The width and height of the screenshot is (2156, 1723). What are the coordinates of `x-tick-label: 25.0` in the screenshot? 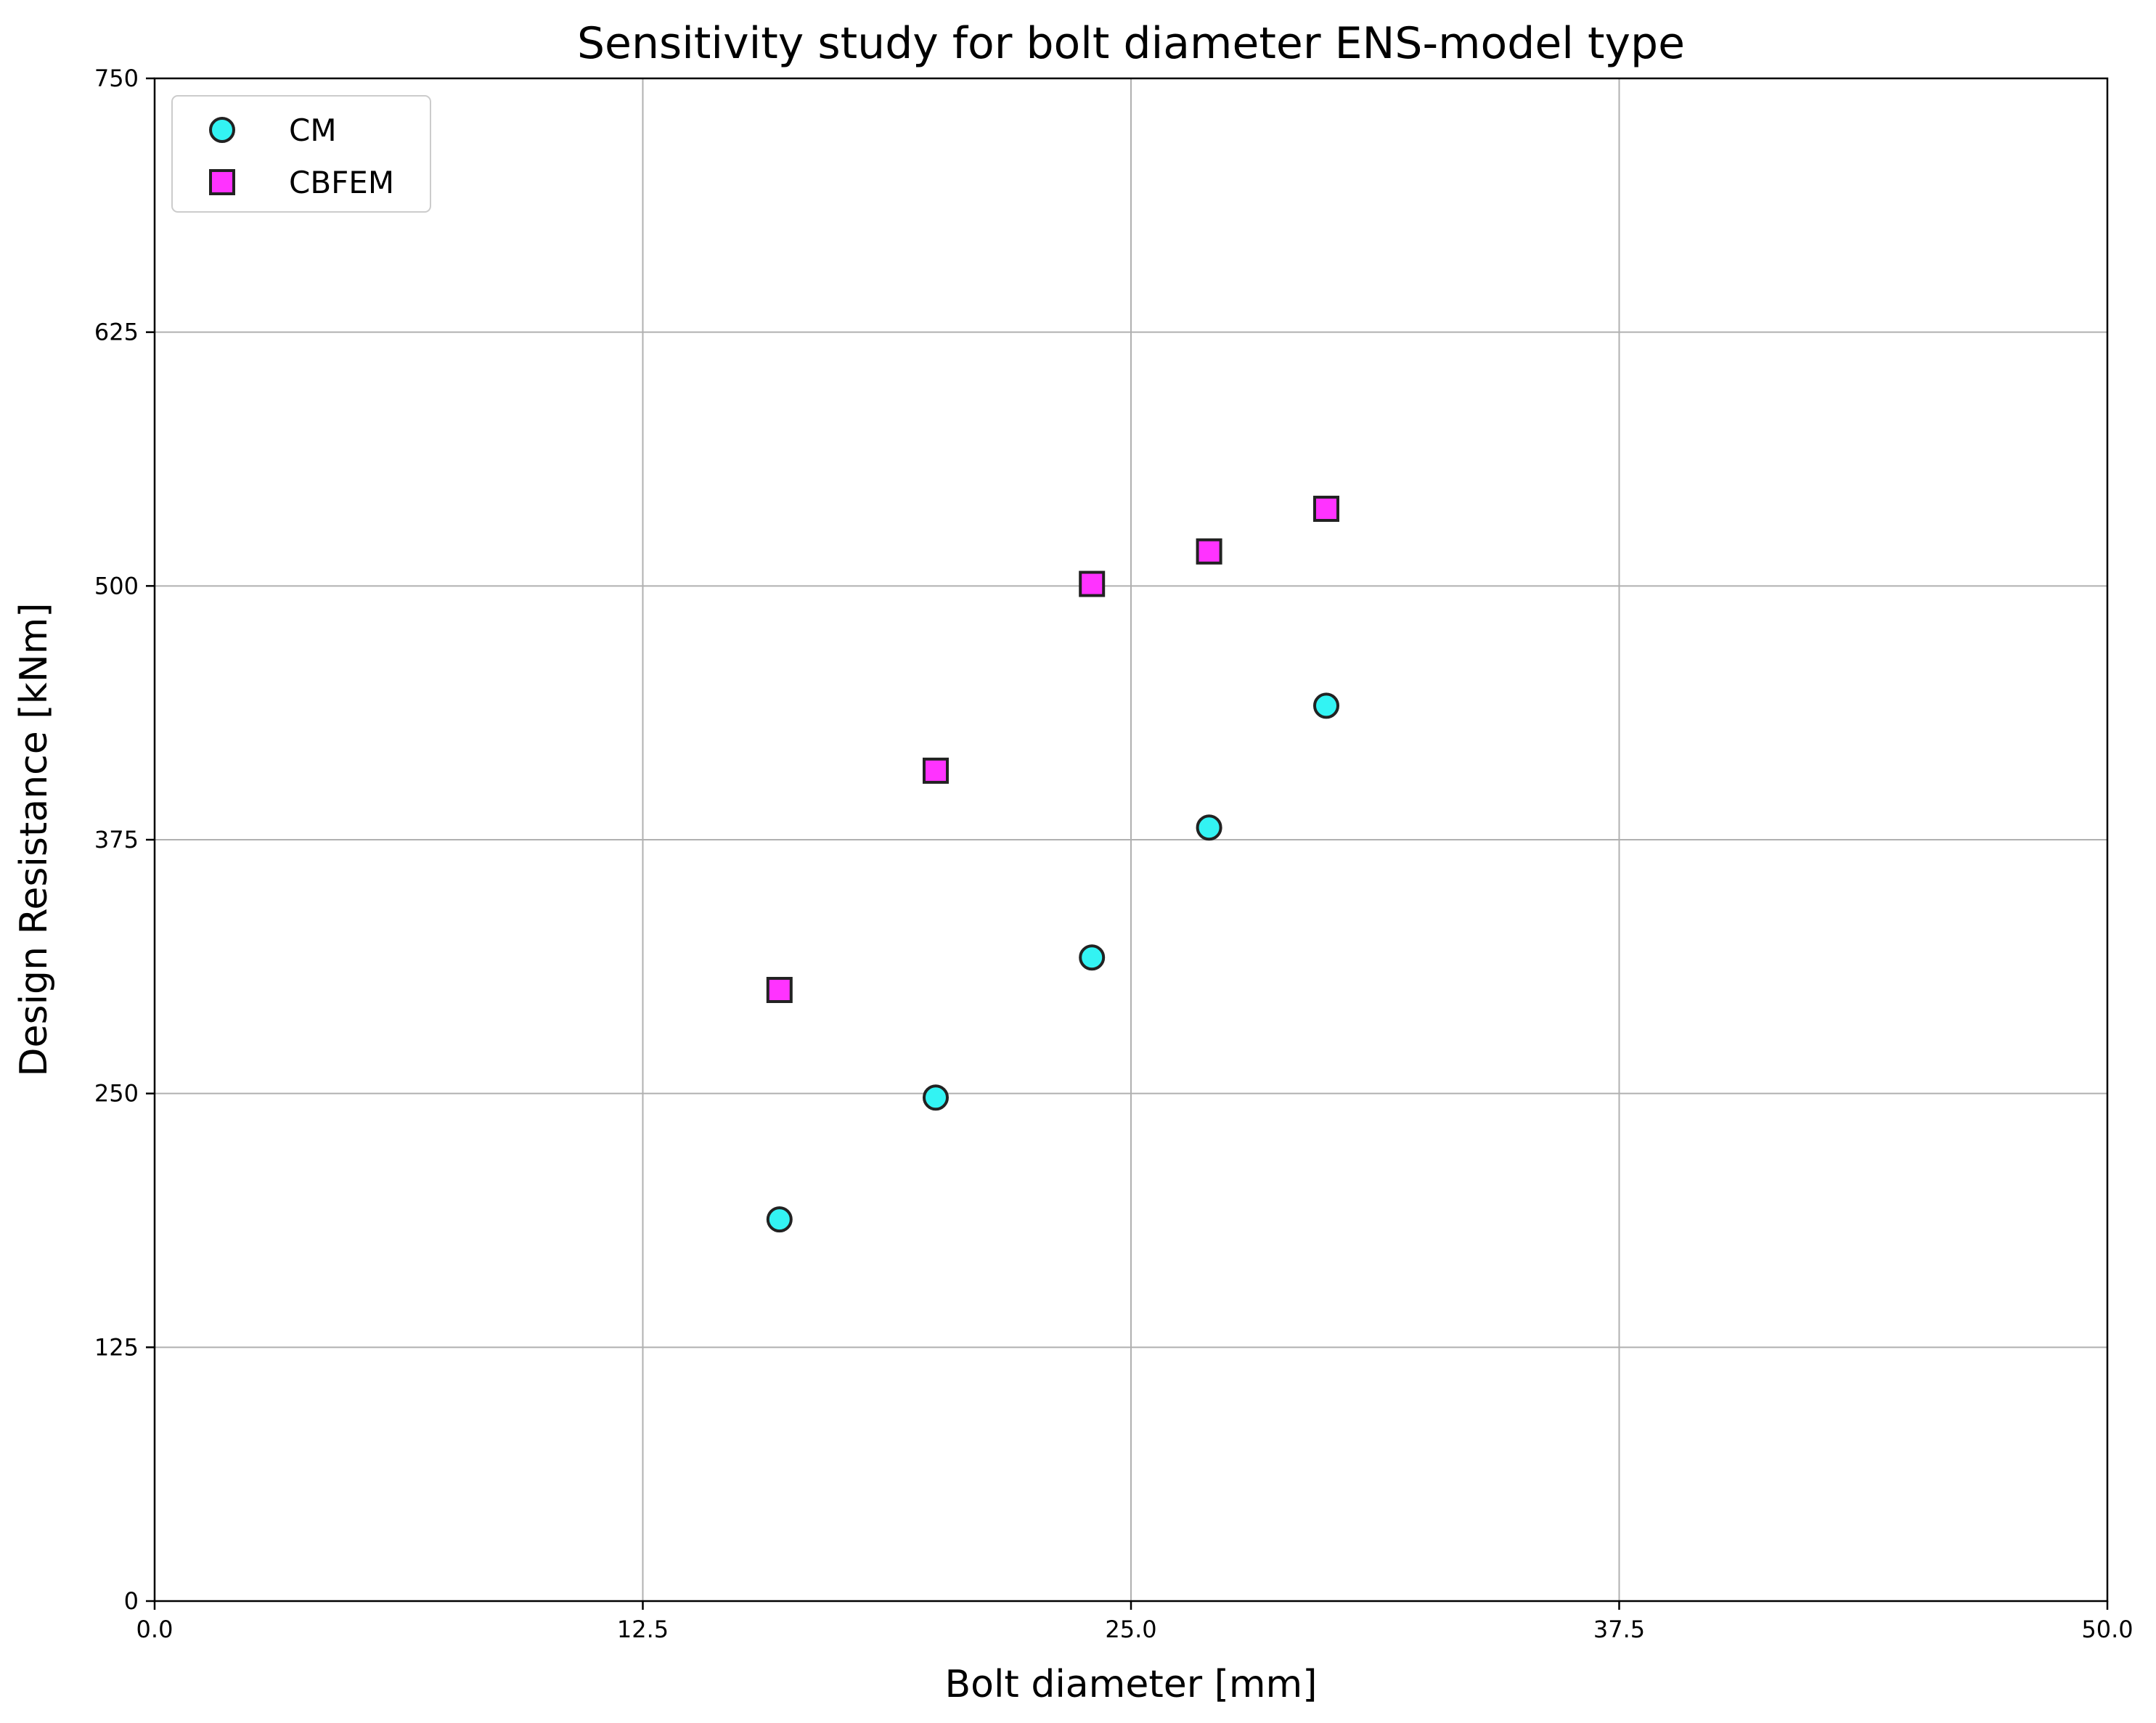 It's located at (1131, 1629).